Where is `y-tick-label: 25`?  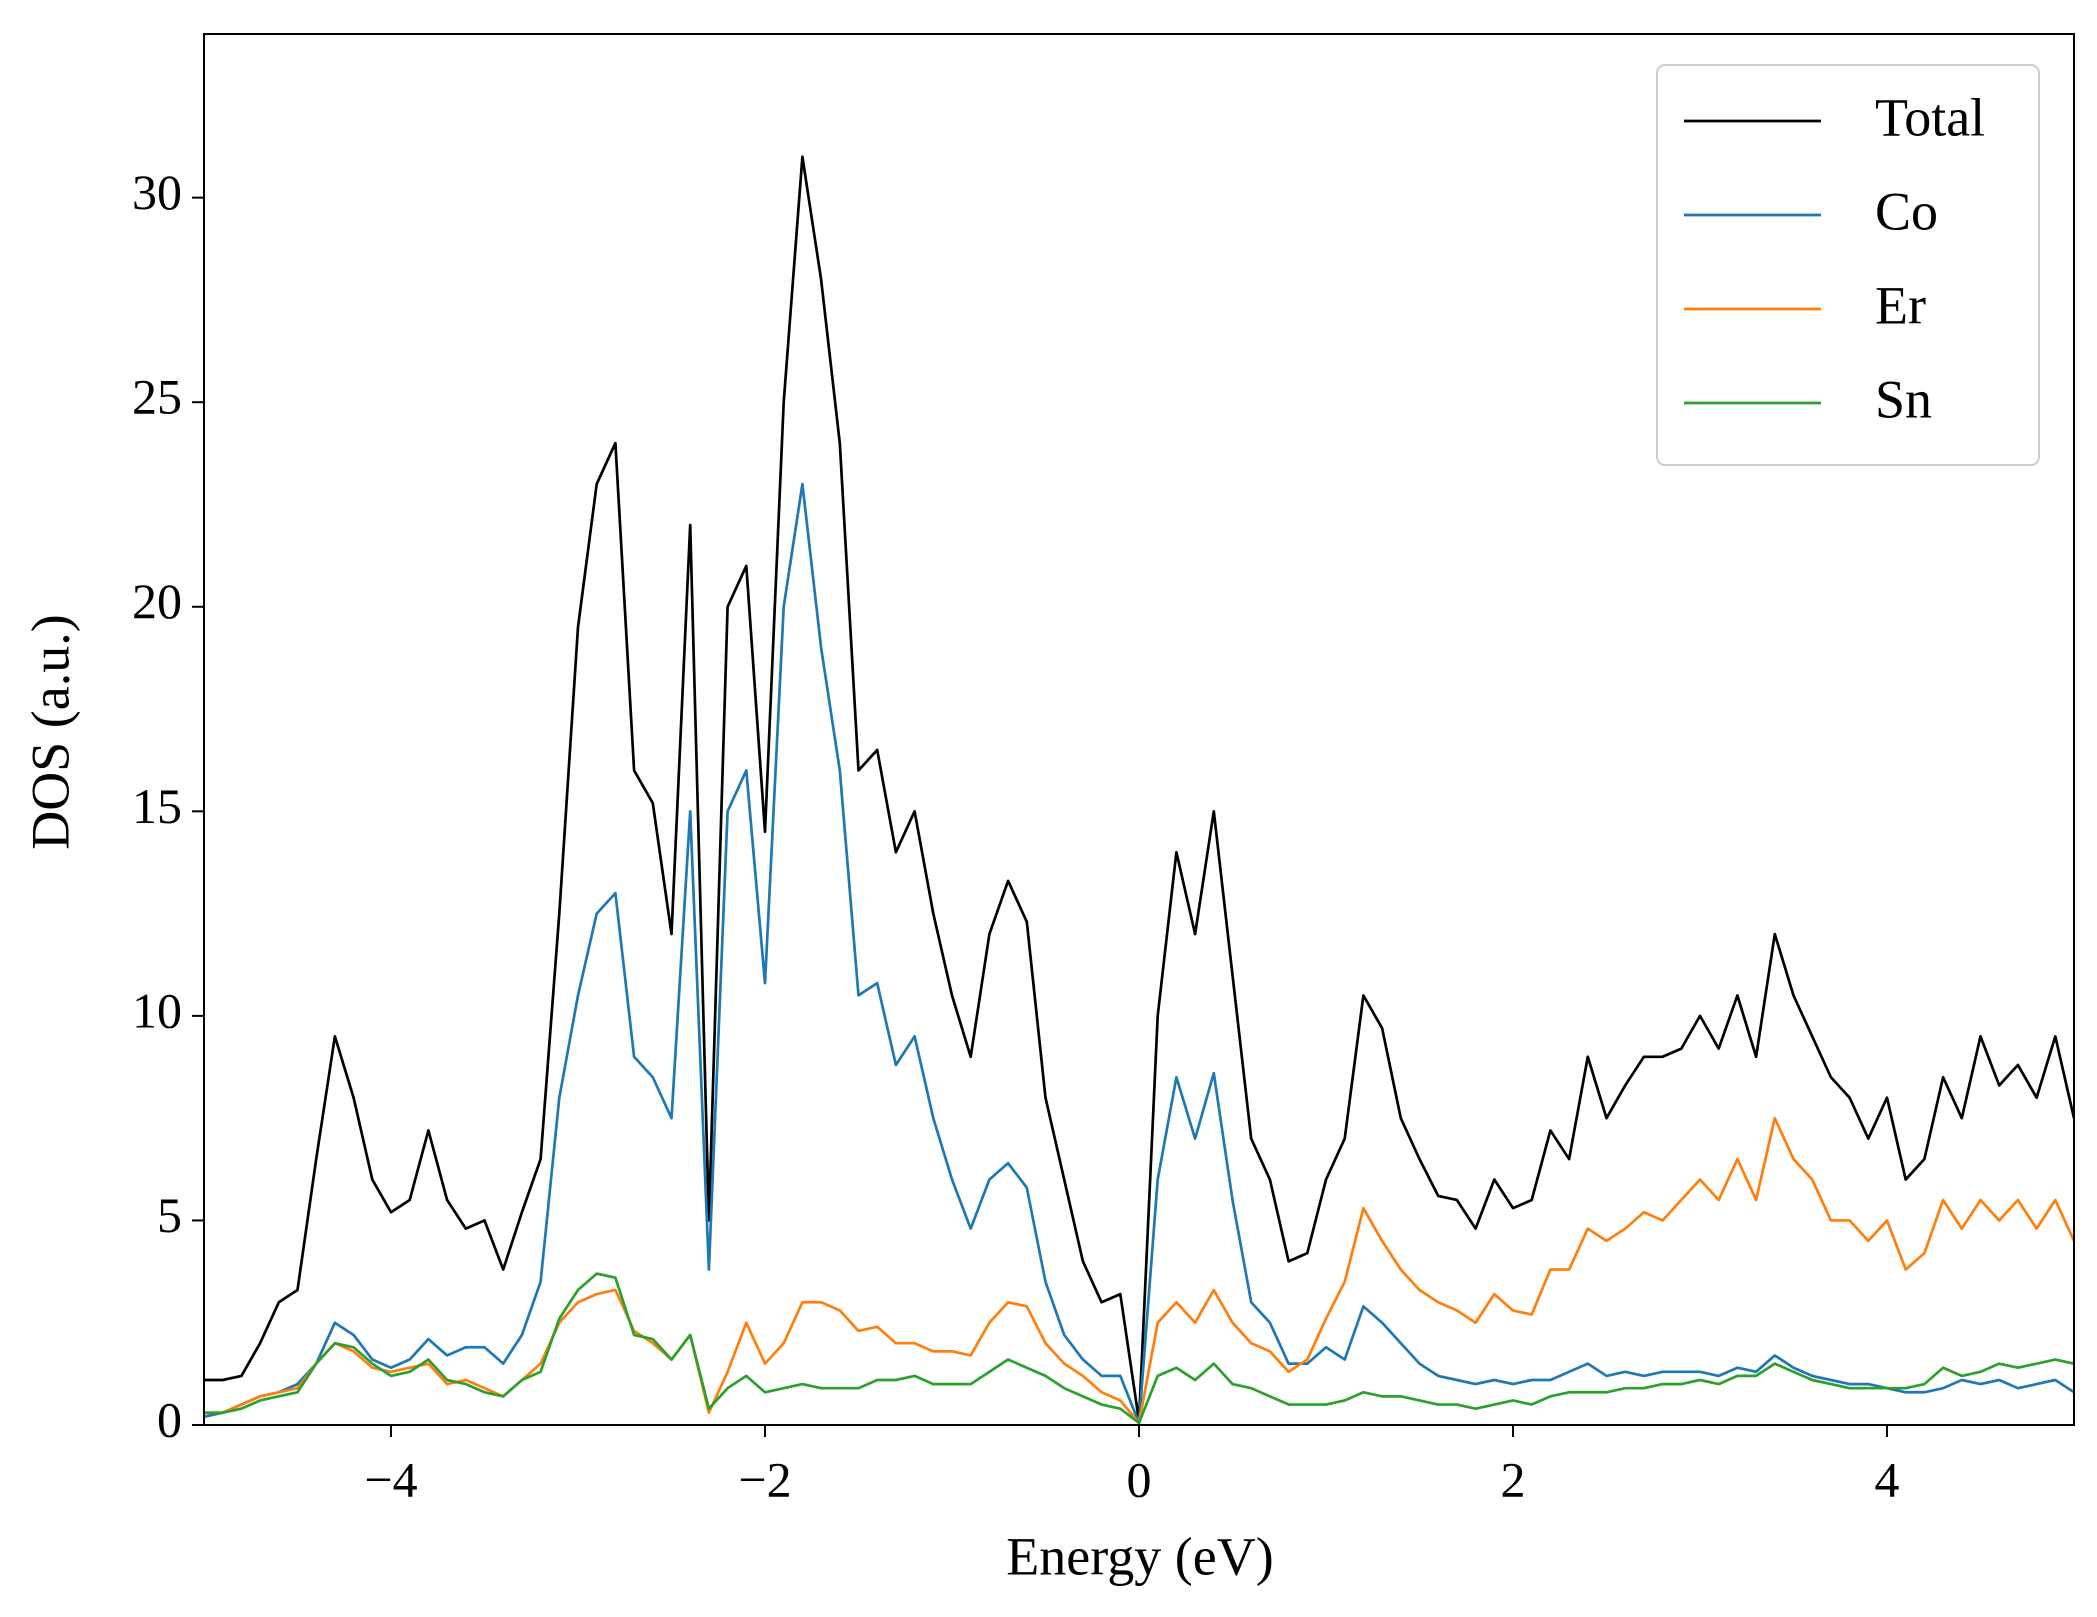
y-tick-label: 25 is located at coordinates (157, 397).